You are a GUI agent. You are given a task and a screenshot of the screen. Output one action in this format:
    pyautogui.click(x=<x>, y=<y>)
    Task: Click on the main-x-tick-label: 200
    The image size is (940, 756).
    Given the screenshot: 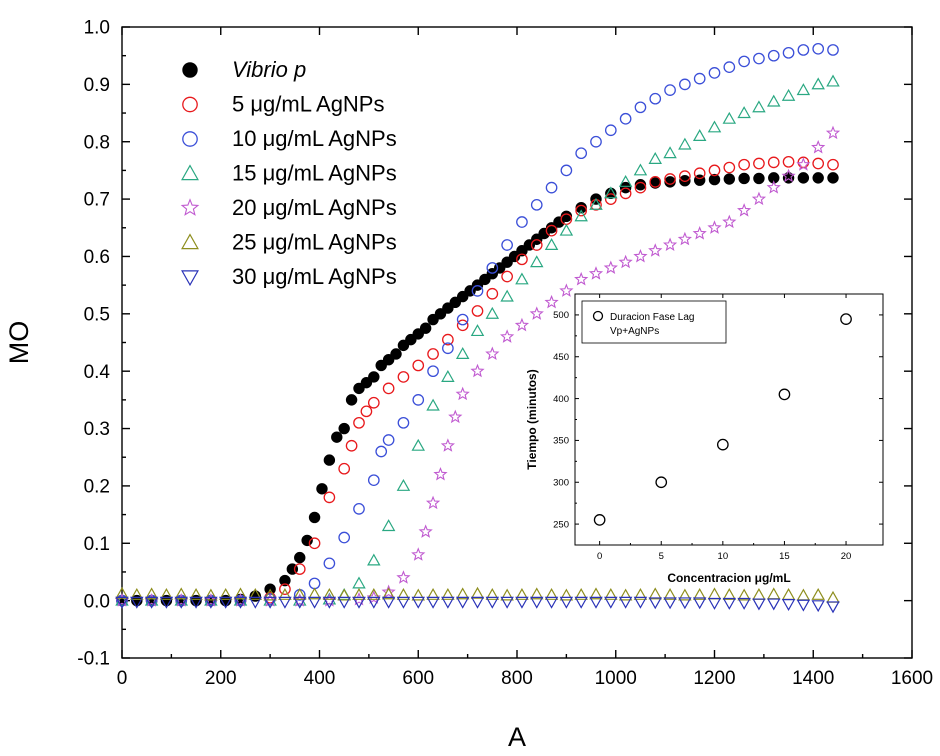 What is the action you would take?
    pyautogui.click(x=221, y=678)
    